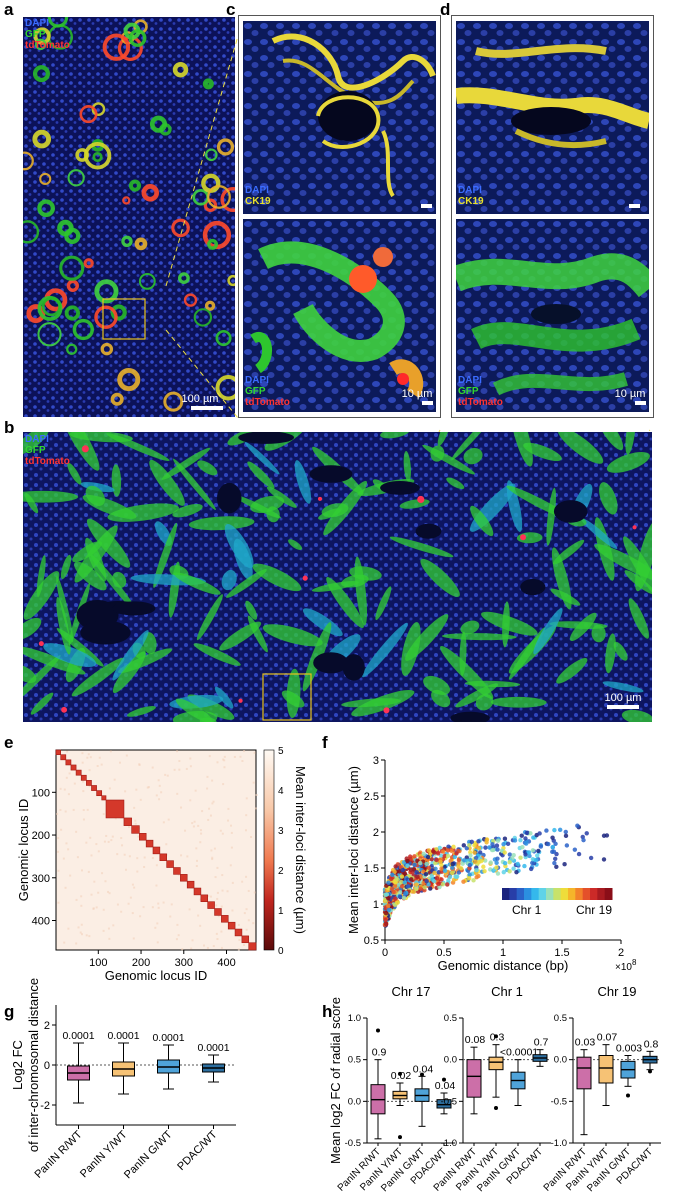 Image resolution: width=679 pixels, height=1199 pixels. I want to click on f-y-tick-label: 2, so click(376, 833).